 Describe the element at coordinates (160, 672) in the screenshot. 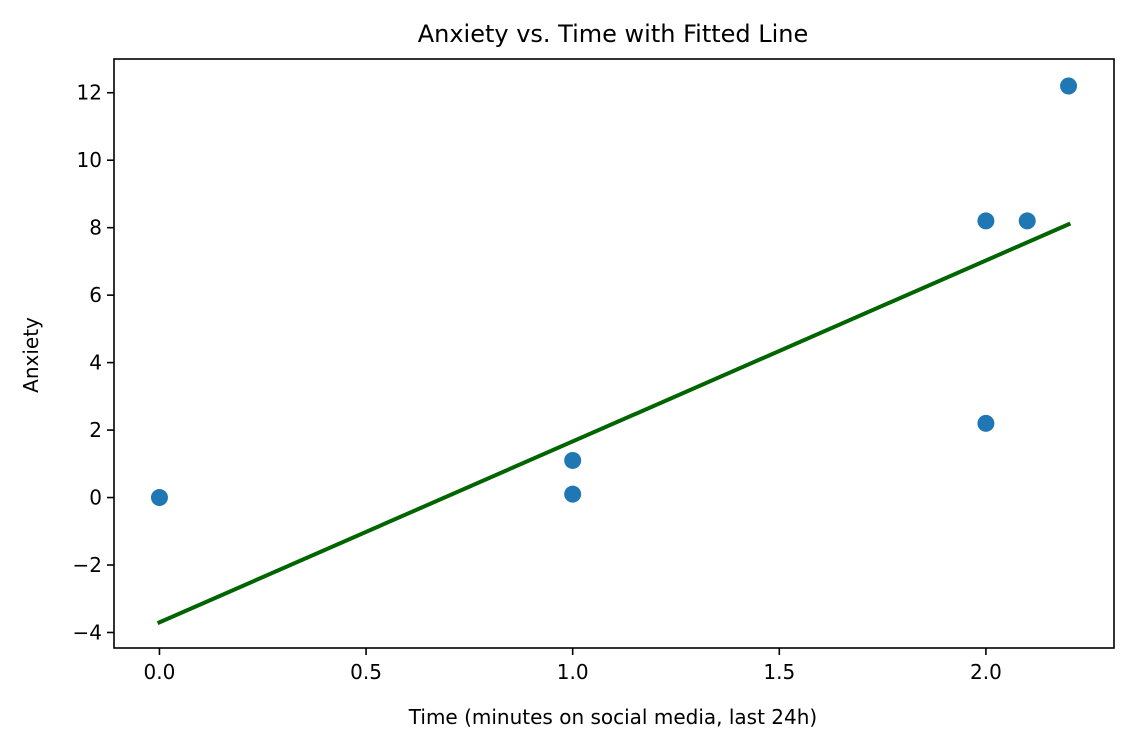

I see `x-tick-label: 0.0` at that location.